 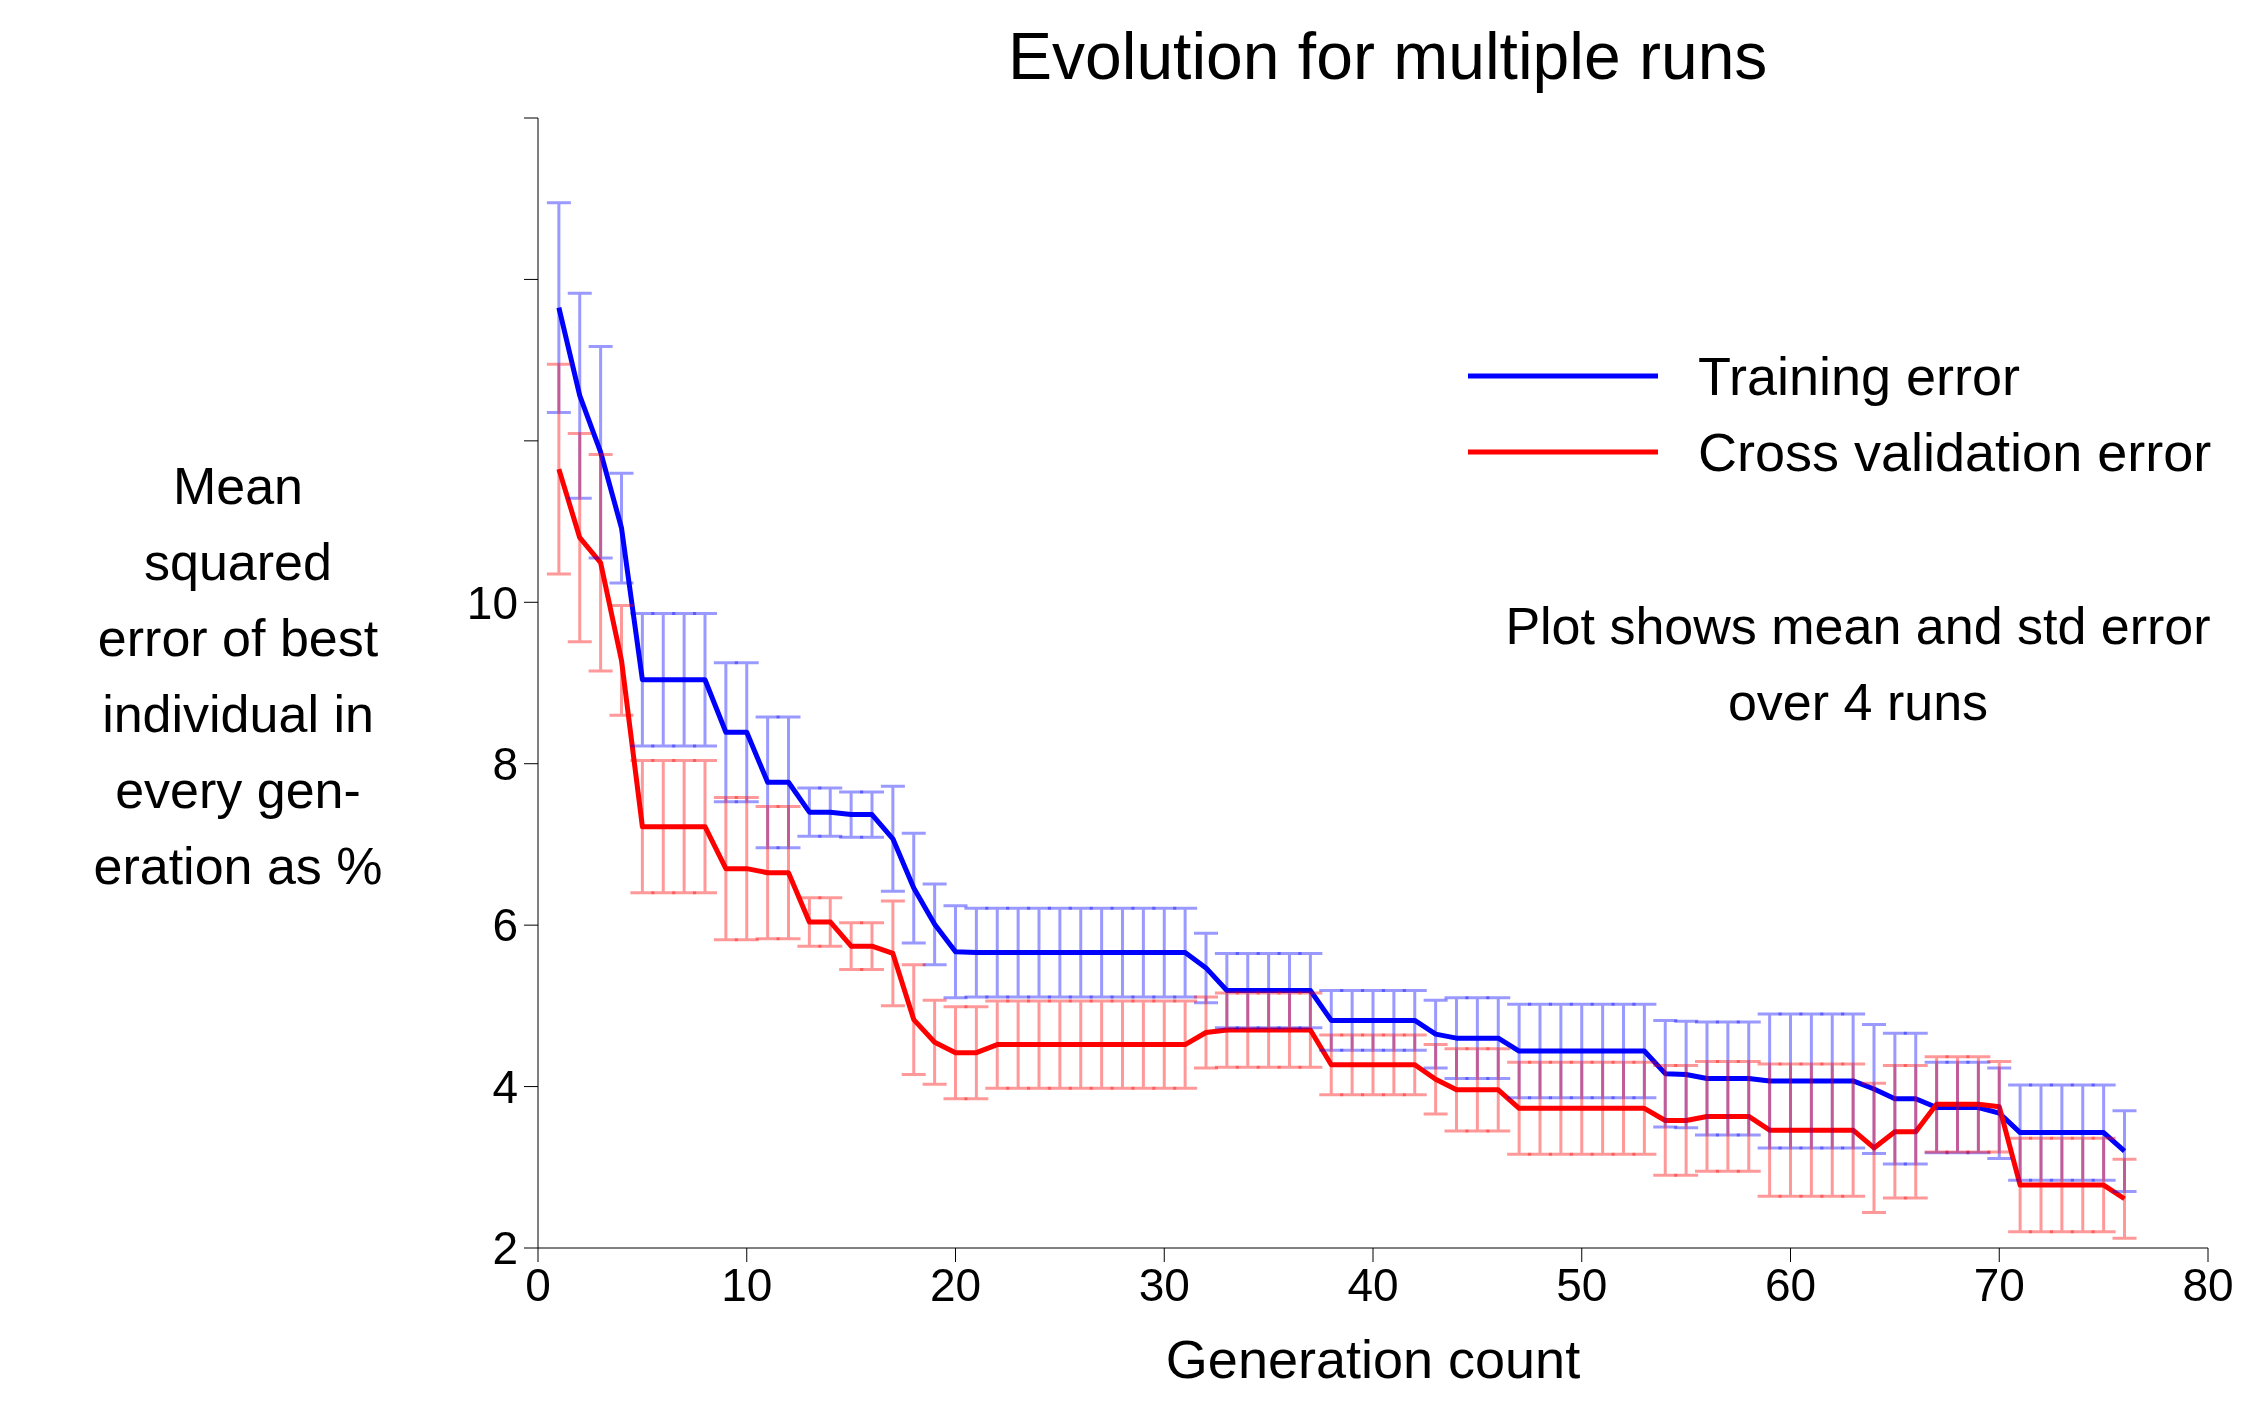 I want to click on x-tick-label: 30, so click(x=1164, y=1284).